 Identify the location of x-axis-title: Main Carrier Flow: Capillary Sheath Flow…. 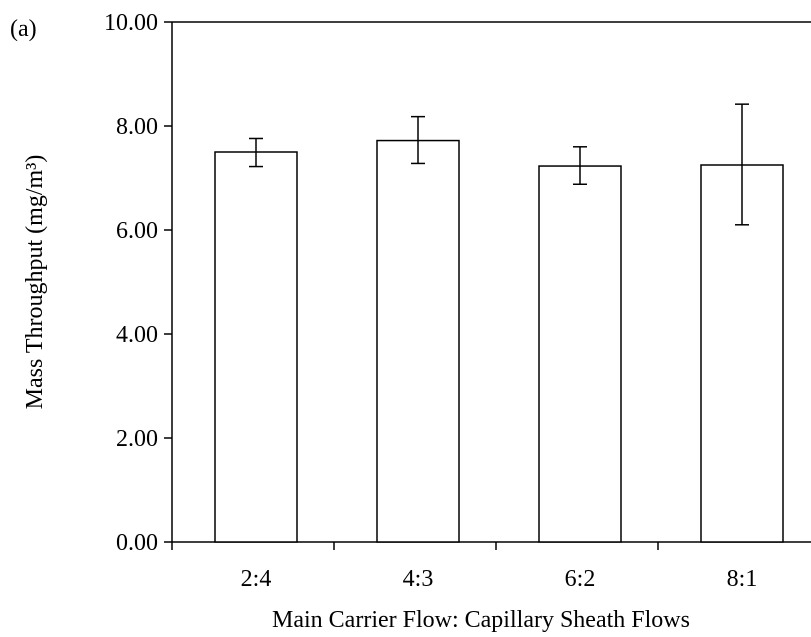
(481, 620).